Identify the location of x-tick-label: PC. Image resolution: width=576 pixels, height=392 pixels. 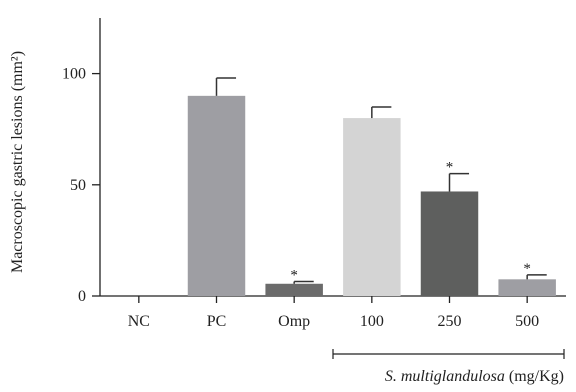
(217, 321).